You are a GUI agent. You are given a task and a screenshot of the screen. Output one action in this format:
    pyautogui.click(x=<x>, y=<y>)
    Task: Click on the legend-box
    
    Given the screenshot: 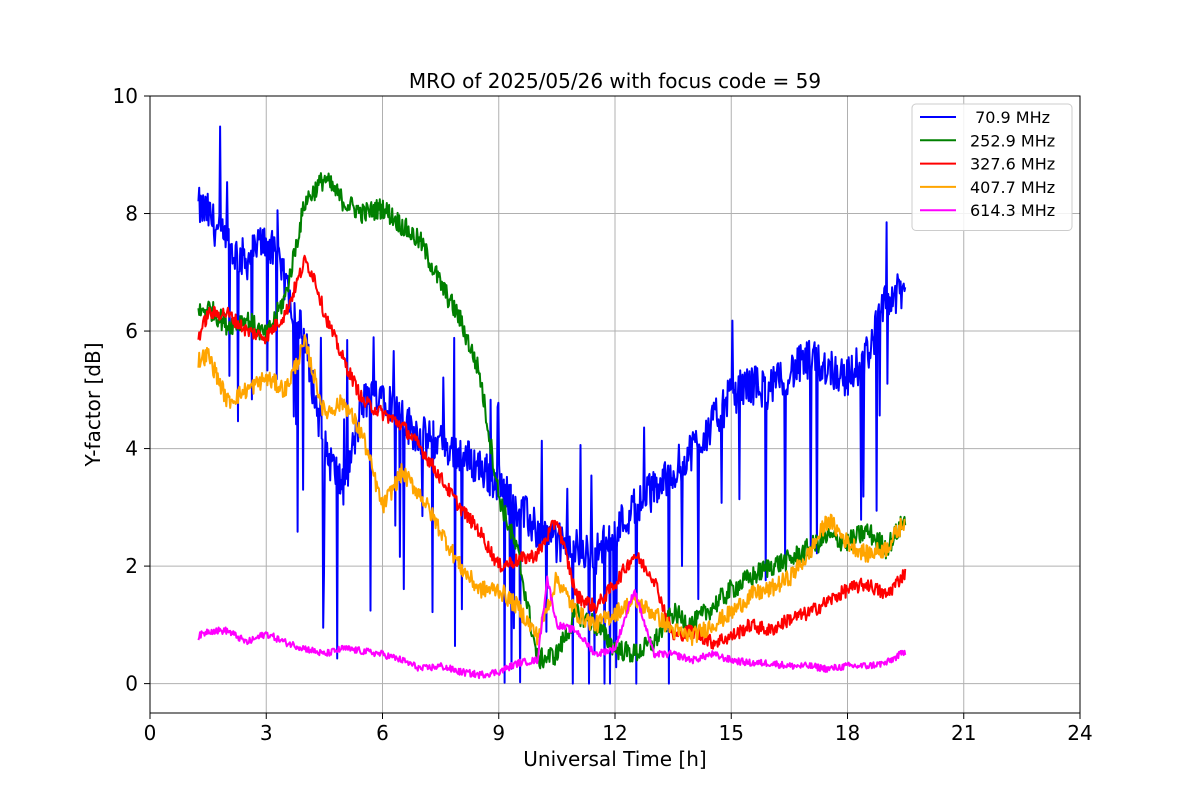 What is the action you would take?
    pyautogui.click(x=992, y=167)
    